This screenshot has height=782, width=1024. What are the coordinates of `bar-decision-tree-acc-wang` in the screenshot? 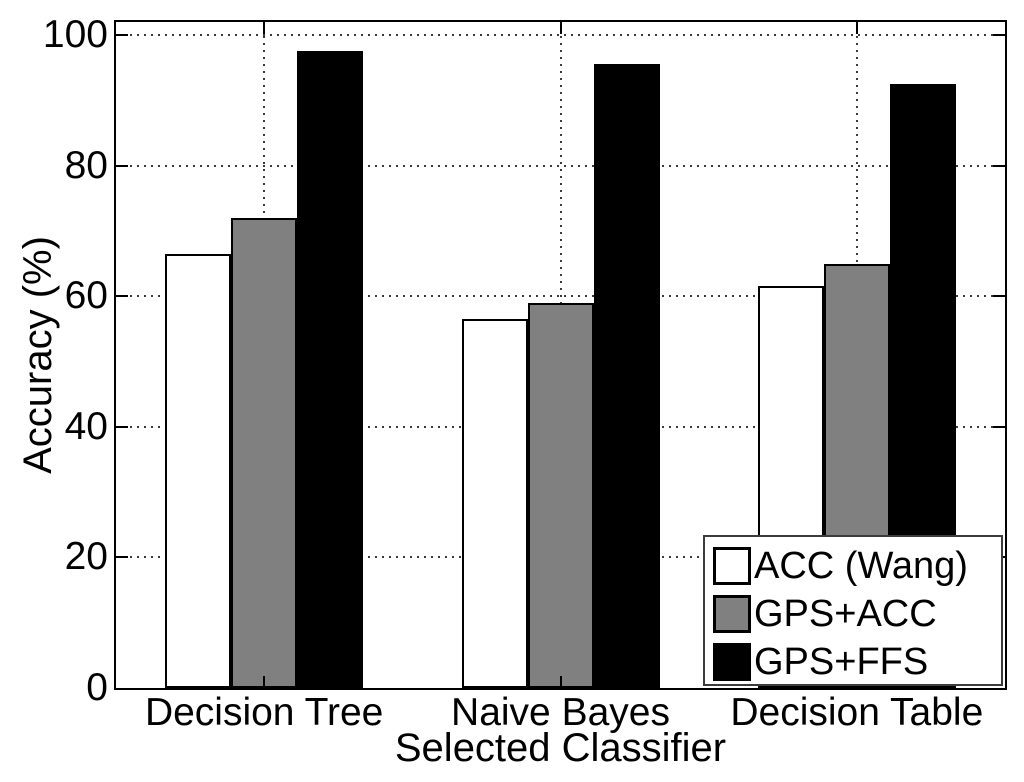 It's located at (198, 470).